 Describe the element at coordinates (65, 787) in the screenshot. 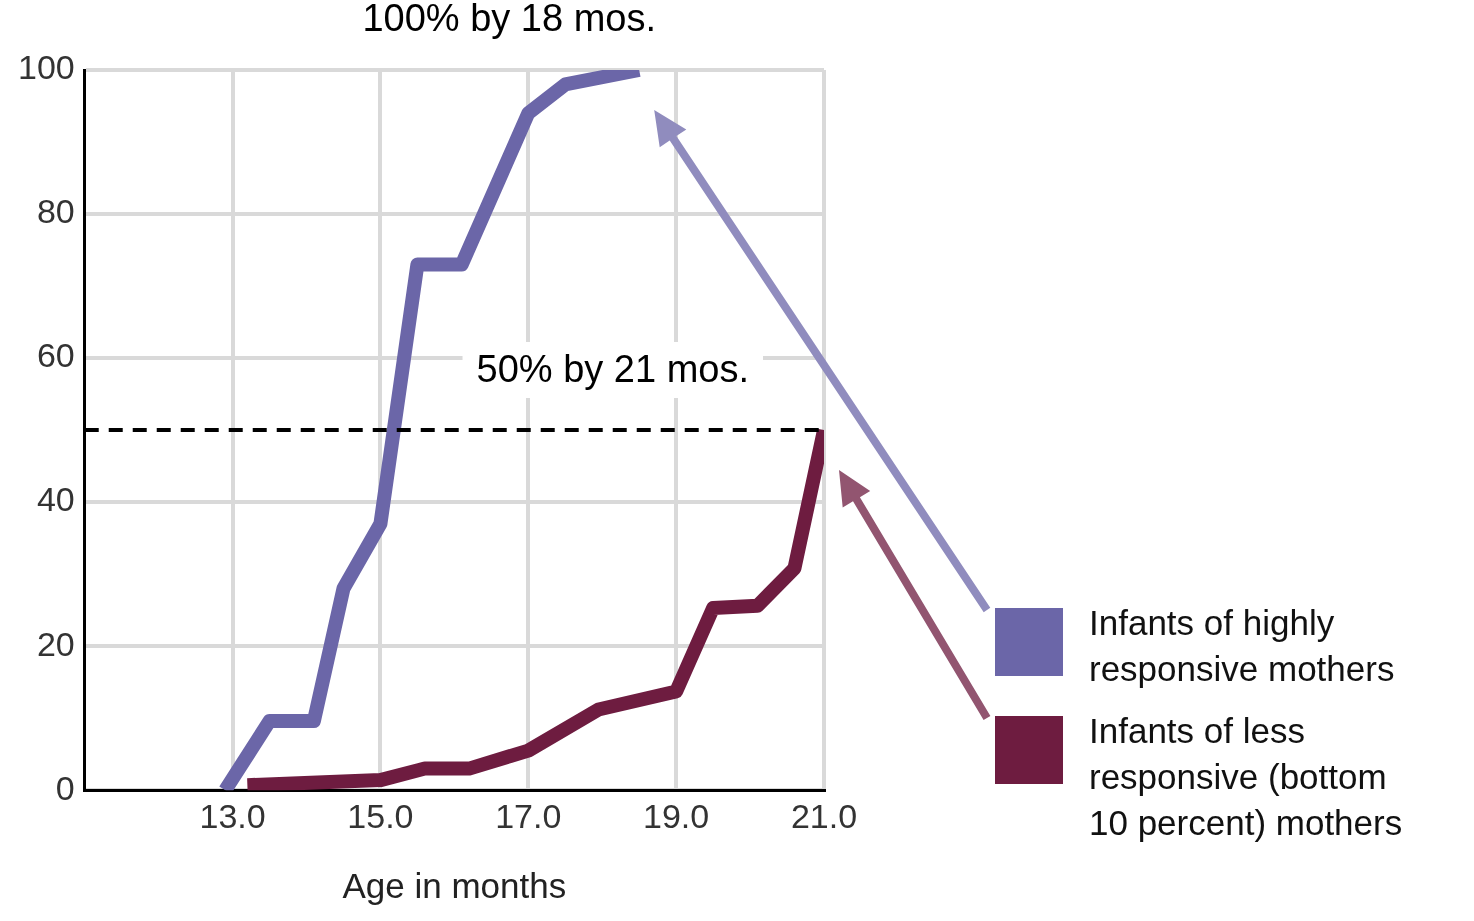

I see `y-tick-label: 0` at that location.